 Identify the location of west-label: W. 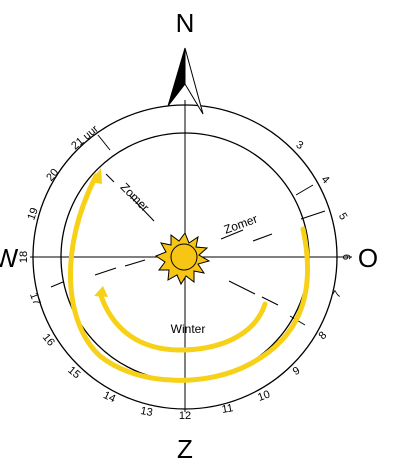
(9, 258).